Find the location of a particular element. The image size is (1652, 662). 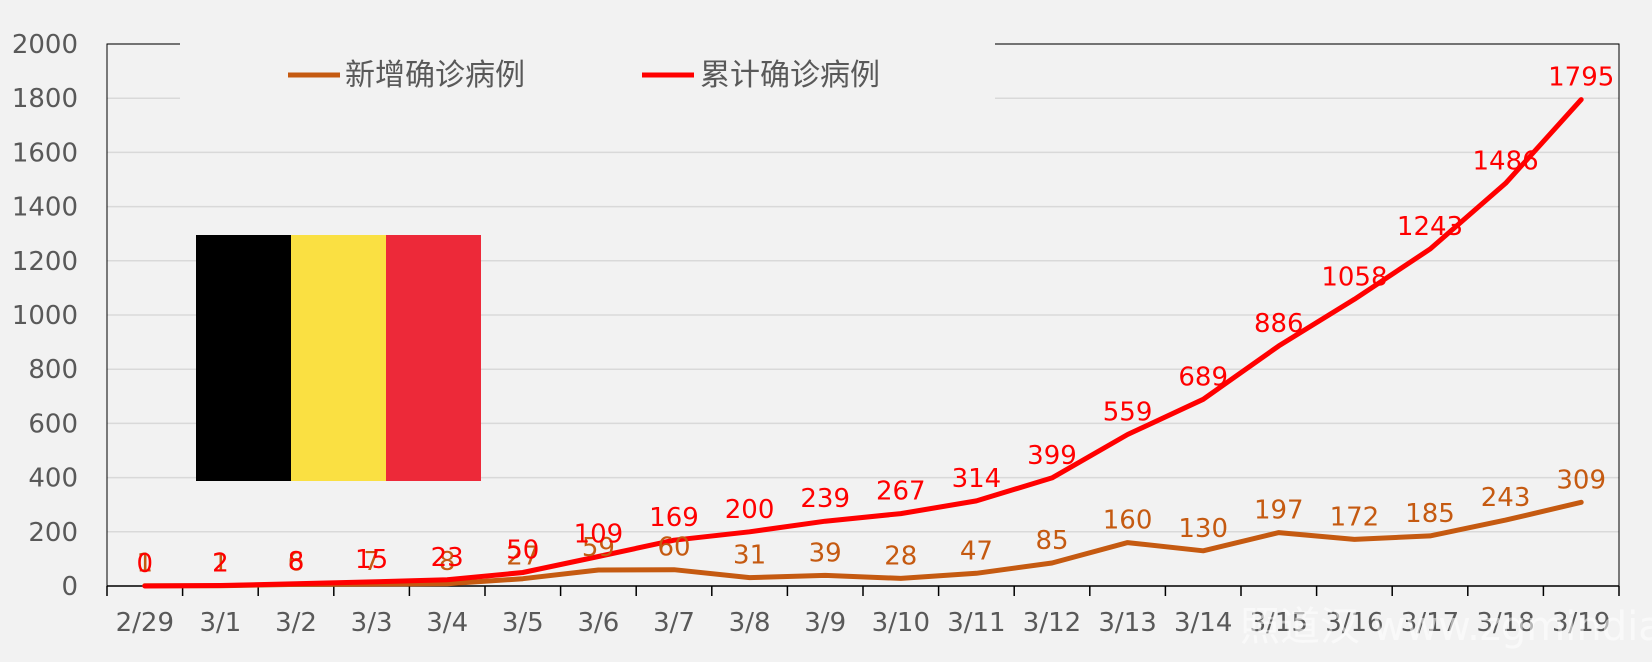

data-label-new-cases: 197 is located at coordinates (1279, 511).